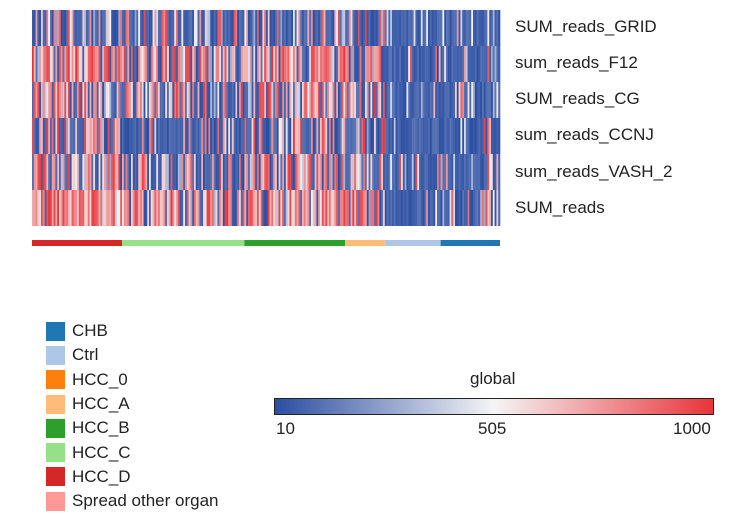 Image resolution: width=730 pixels, height=525 pixels. What do you see at coordinates (285, 428) in the screenshot?
I see `colorbar-tick-min: 10` at bounding box center [285, 428].